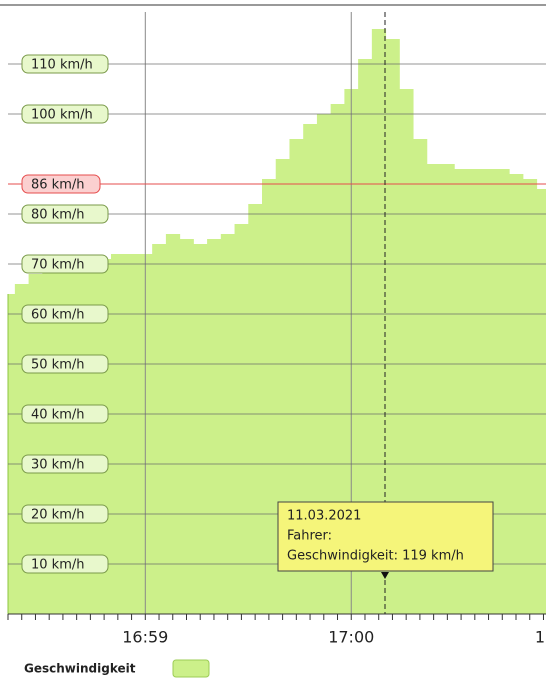  I want to click on y-tick-label: 40 km/h, so click(58, 415).